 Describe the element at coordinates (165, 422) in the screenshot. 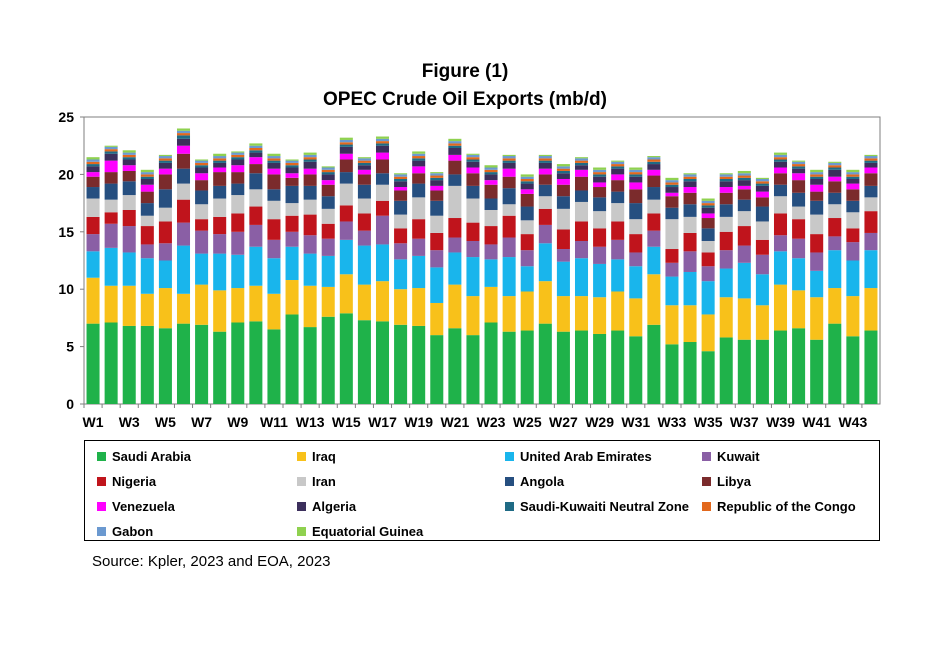

I see `x-tick-label: W5` at that location.